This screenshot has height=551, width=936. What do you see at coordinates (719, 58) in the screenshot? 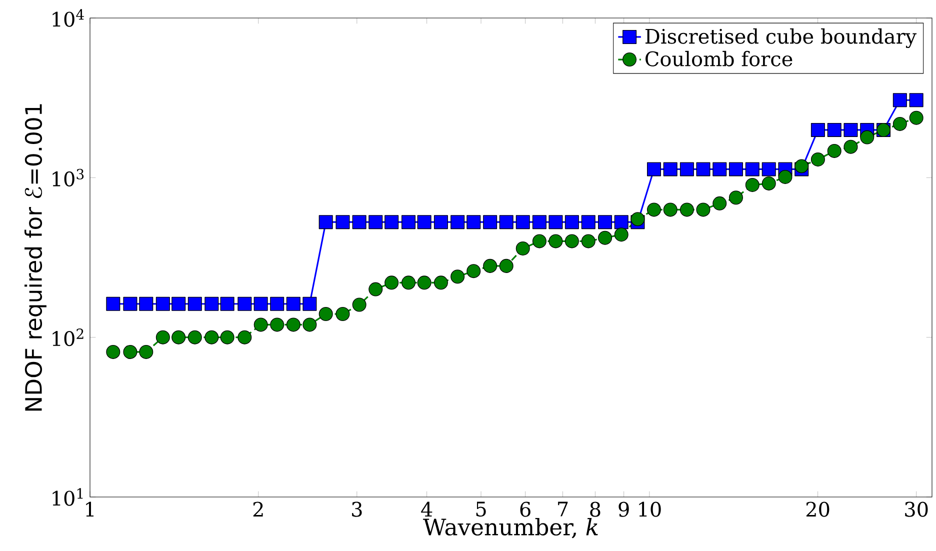
I see `legend-label: Coulomb force` at bounding box center [719, 58].